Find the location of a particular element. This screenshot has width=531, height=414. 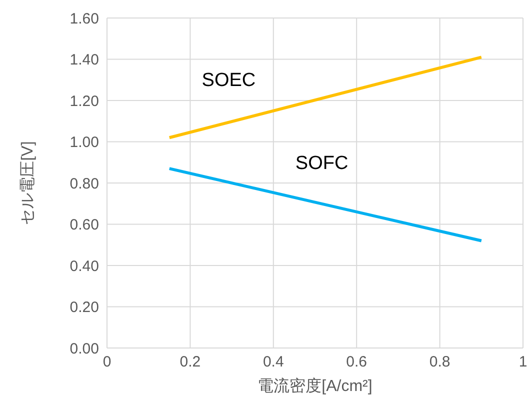

y-tick-label: 0.60 is located at coordinates (84, 225).